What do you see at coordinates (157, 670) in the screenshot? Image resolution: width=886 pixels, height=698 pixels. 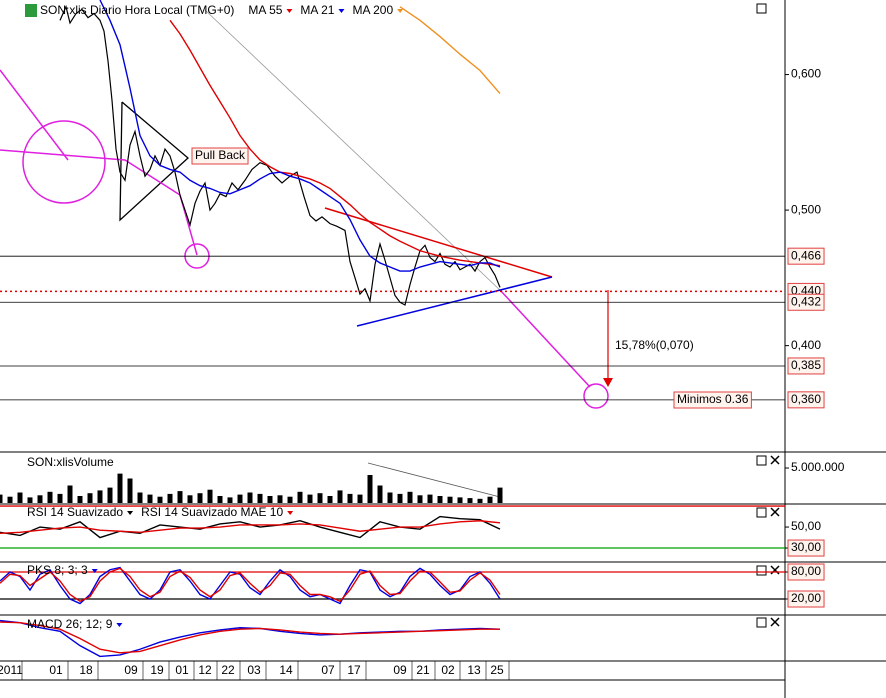 I see `x-tick-label: 19` at bounding box center [157, 670].